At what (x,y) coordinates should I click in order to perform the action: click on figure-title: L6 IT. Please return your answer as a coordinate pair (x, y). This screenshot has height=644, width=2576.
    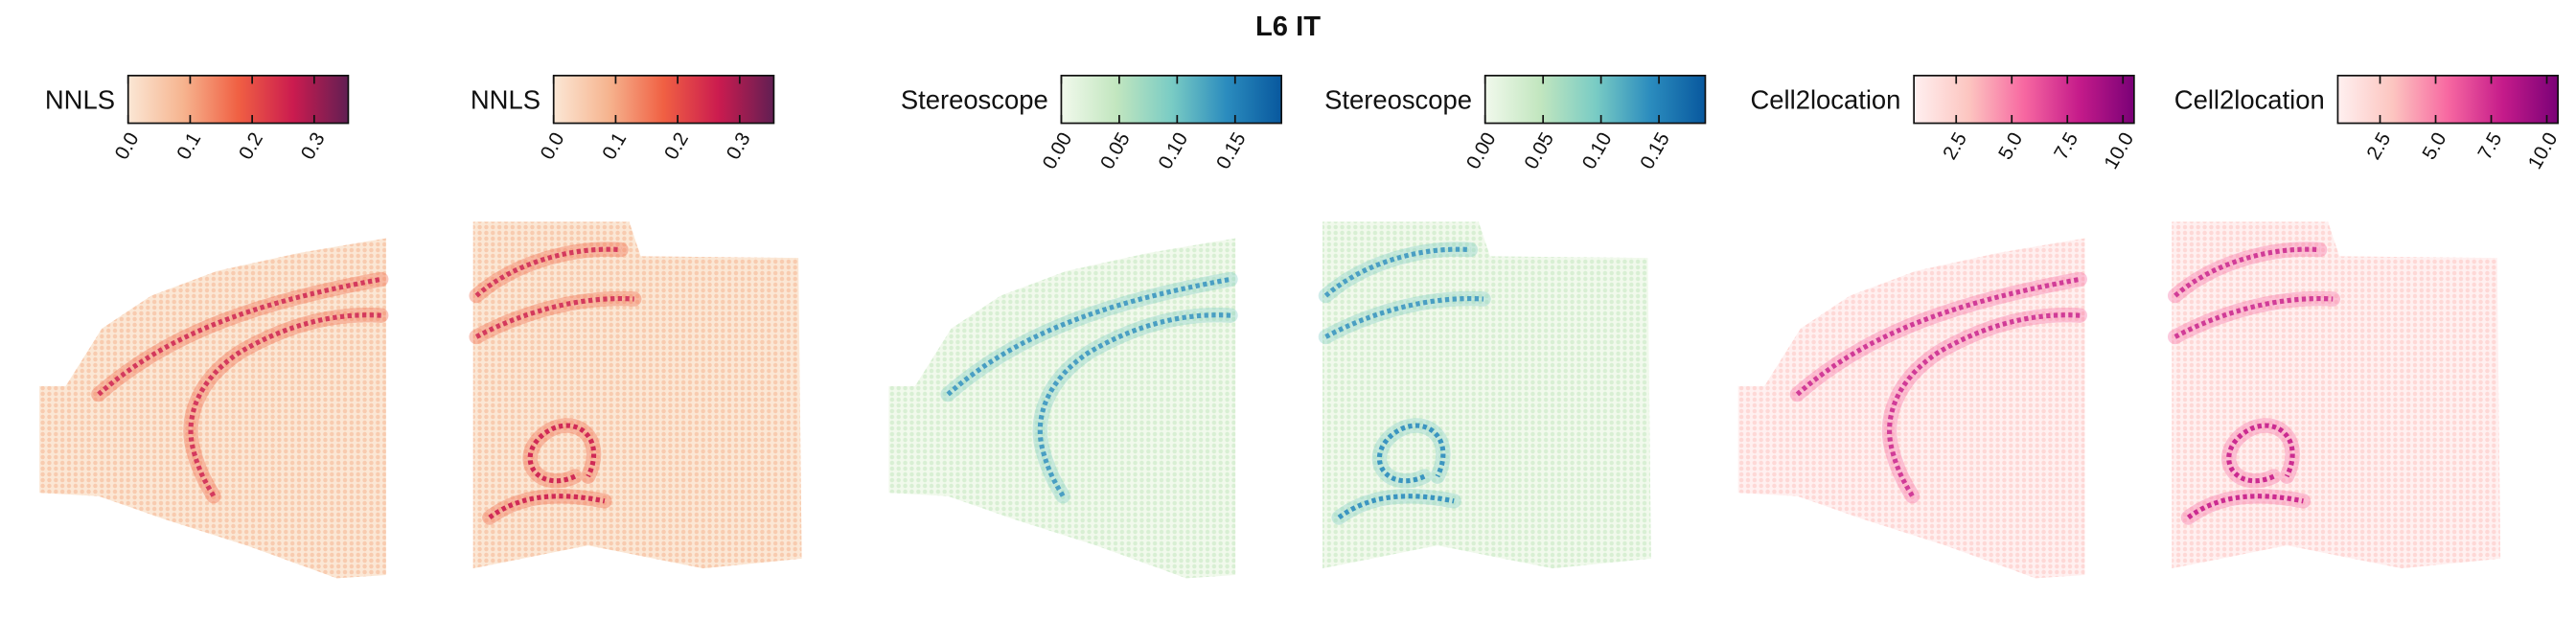
    Looking at the image, I should click on (1288, 27).